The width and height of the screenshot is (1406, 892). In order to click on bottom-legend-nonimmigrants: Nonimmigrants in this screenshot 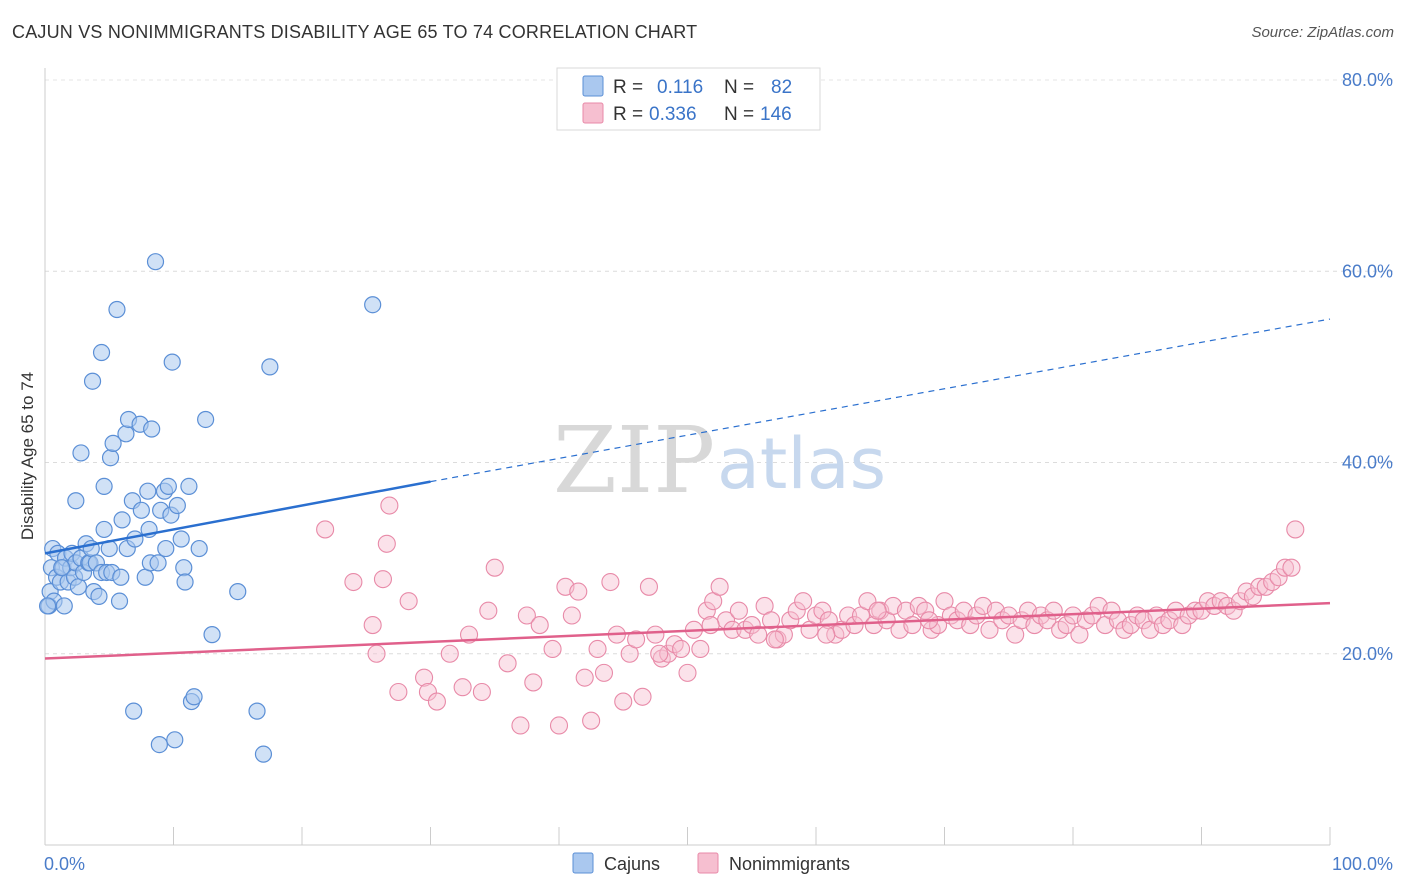, I will do `click(789, 864)`.